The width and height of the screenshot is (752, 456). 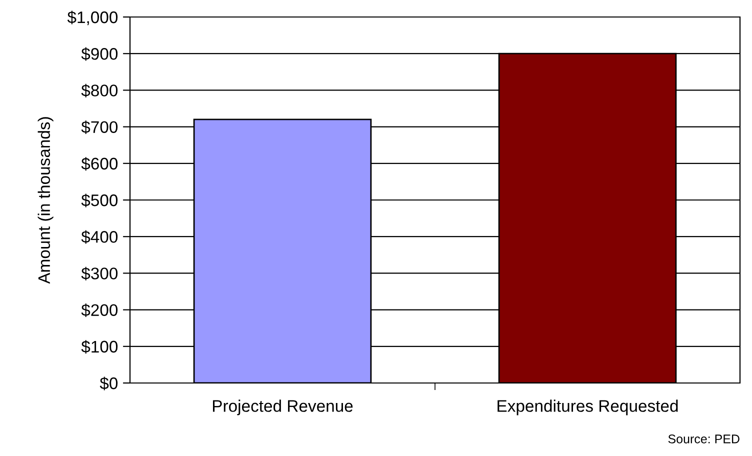 What do you see at coordinates (99, 54) in the screenshot?
I see `y-tick-label: $900` at bounding box center [99, 54].